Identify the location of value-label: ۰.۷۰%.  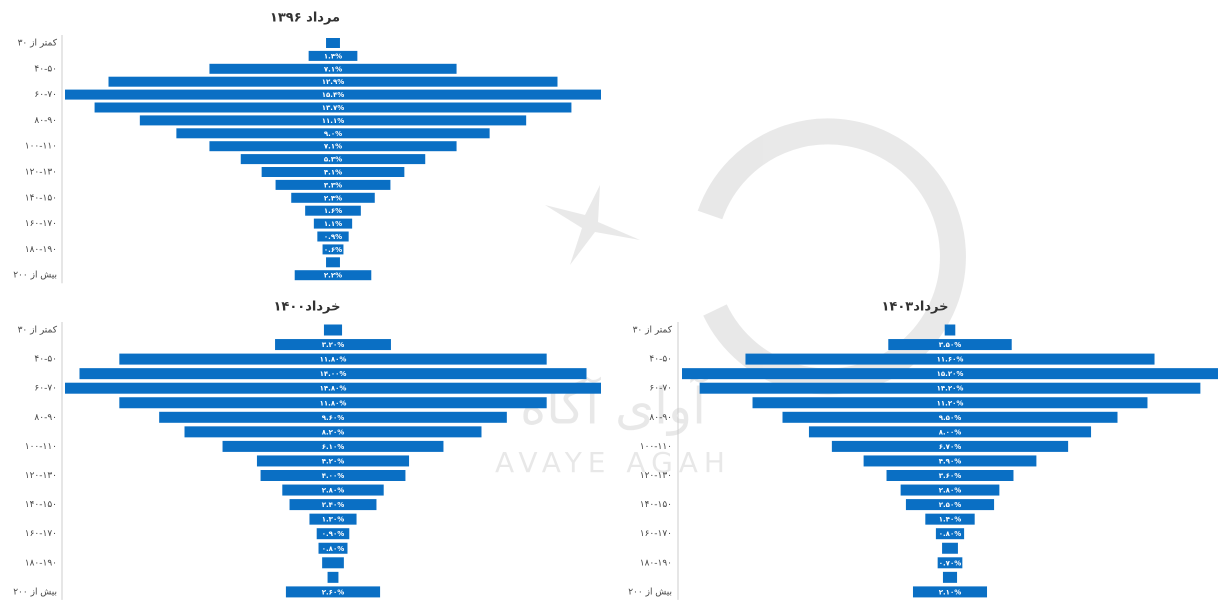
(950, 563).